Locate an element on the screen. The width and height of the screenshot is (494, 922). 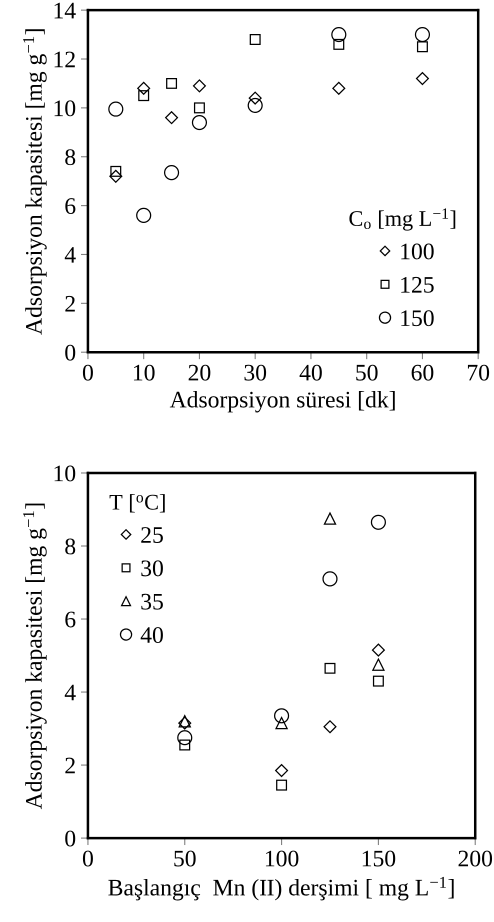
legend-label: 30 is located at coordinates (152, 568).